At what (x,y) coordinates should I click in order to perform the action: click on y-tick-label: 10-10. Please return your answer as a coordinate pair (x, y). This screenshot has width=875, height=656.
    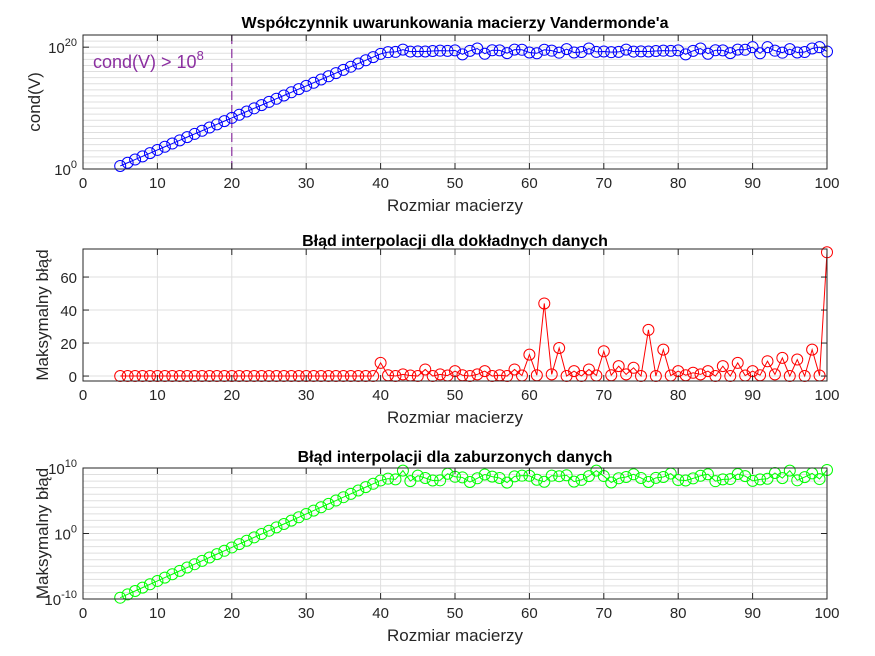
    Looking at the image, I should click on (60, 599).